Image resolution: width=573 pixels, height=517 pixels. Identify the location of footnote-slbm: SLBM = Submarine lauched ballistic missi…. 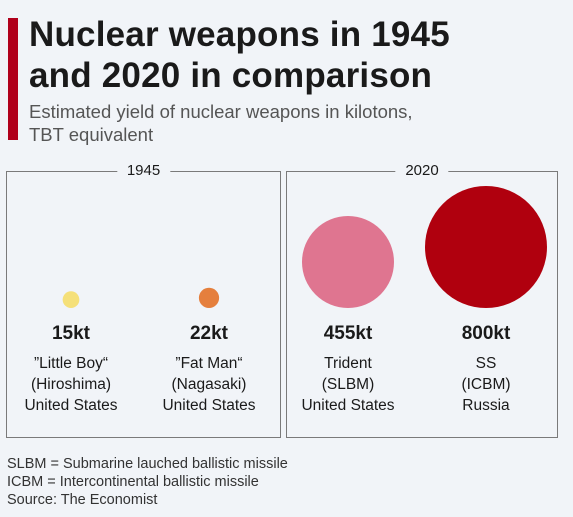
(147, 464).